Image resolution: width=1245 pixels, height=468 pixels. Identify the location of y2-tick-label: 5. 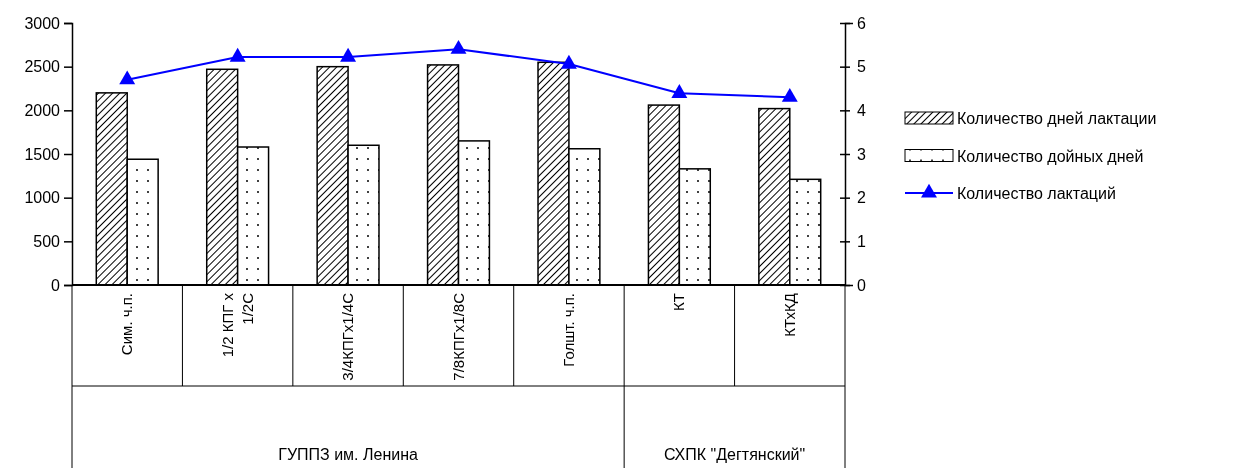
(861, 67).